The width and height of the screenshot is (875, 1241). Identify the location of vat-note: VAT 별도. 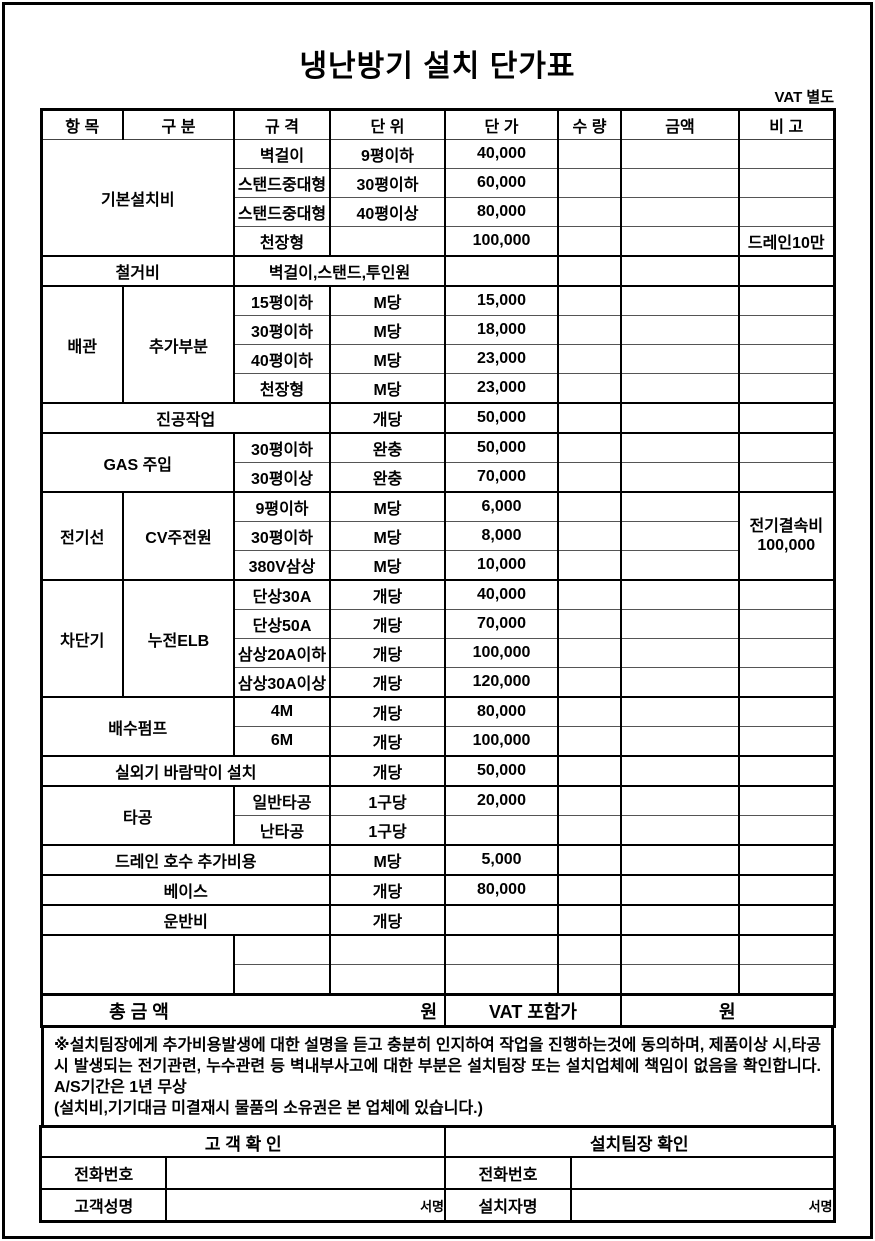
(804, 97).